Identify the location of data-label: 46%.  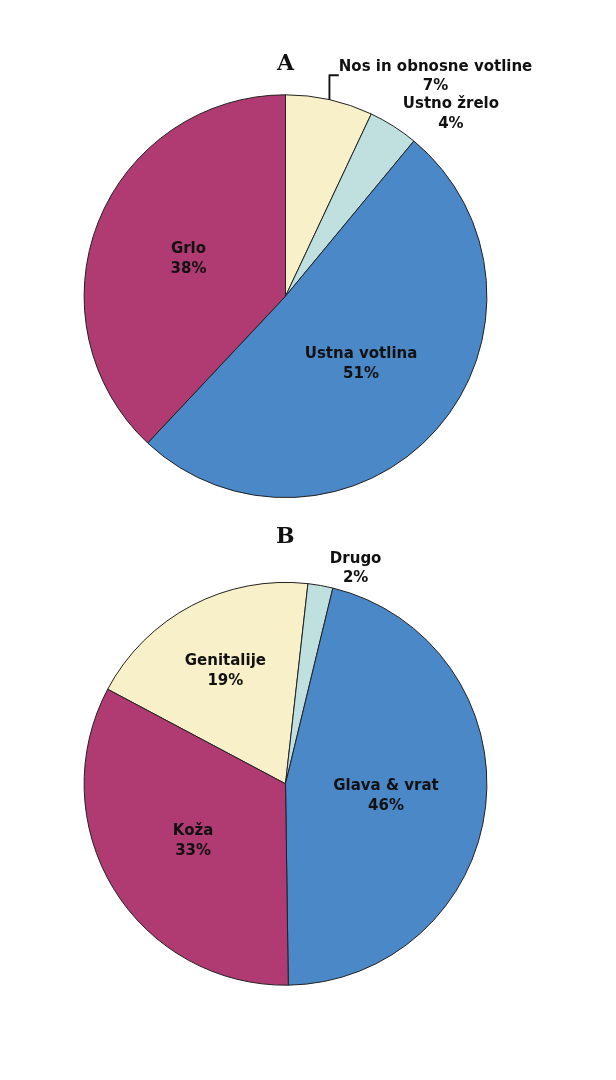
(386, 804).